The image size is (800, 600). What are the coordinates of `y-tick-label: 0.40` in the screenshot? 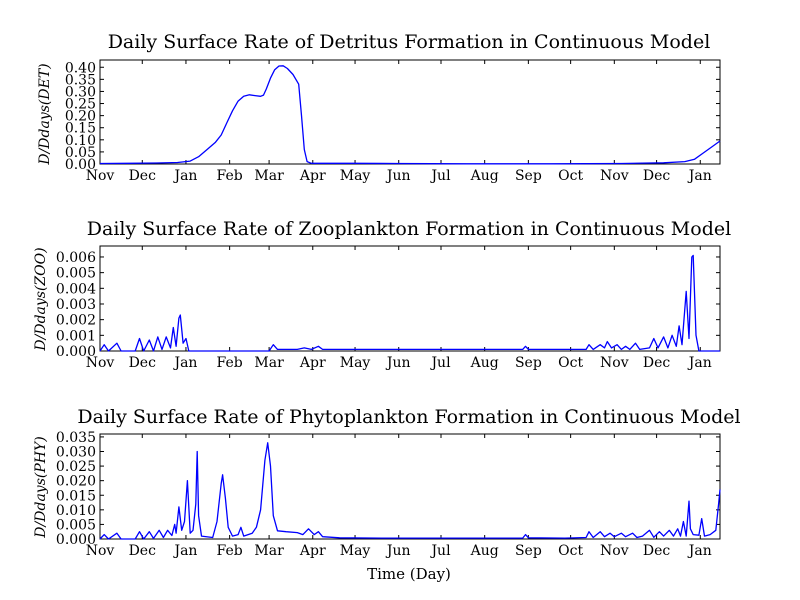 It's located at (80, 68).